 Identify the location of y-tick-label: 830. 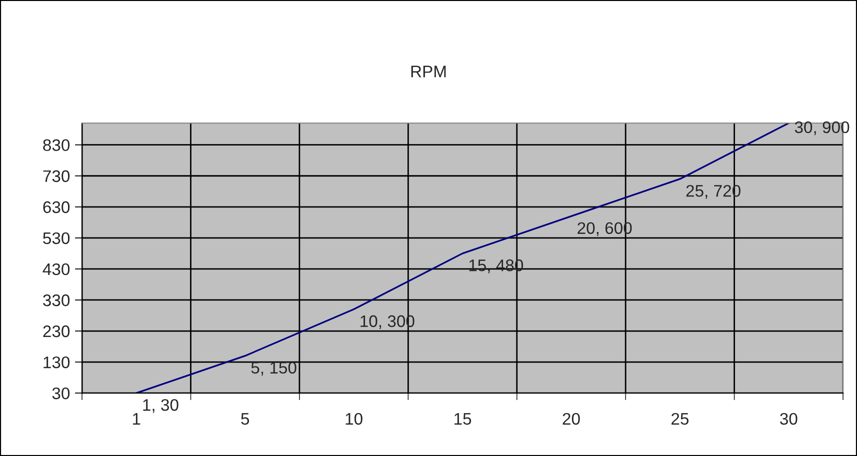
(56, 145).